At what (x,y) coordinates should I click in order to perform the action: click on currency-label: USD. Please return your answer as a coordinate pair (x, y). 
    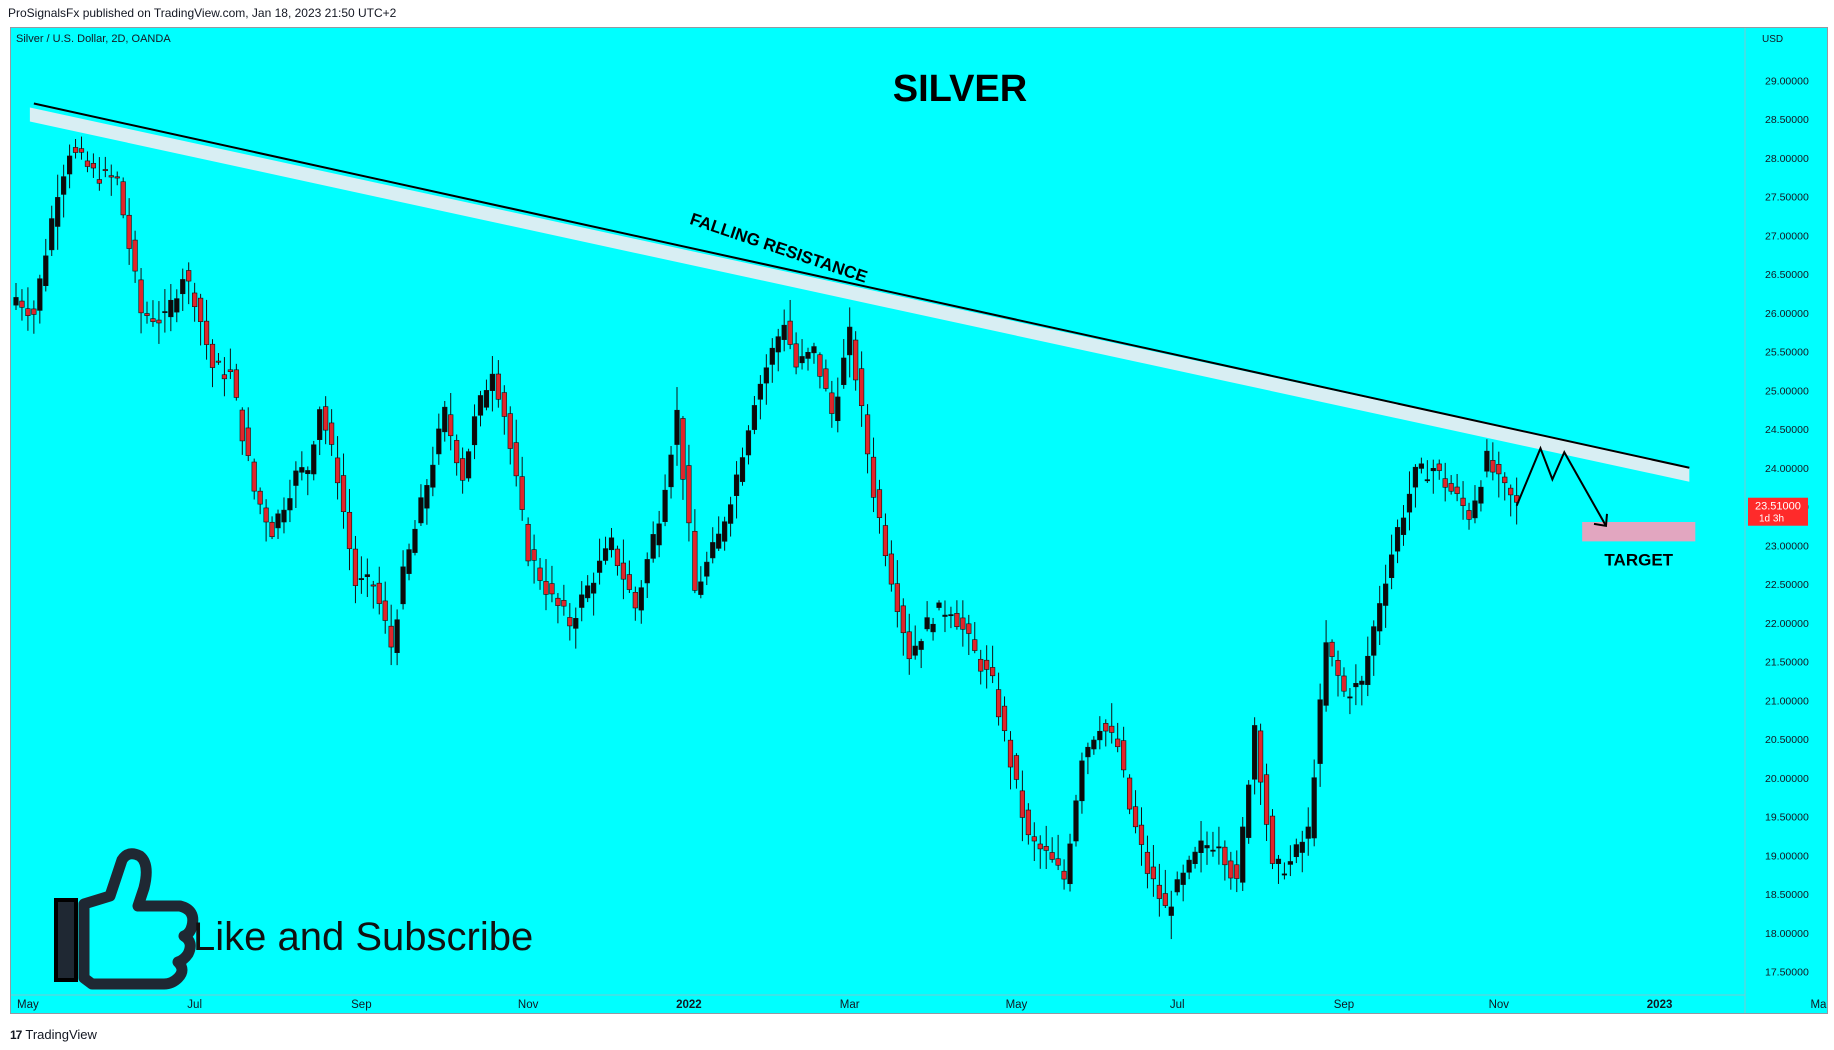
    Looking at the image, I should click on (1772, 39).